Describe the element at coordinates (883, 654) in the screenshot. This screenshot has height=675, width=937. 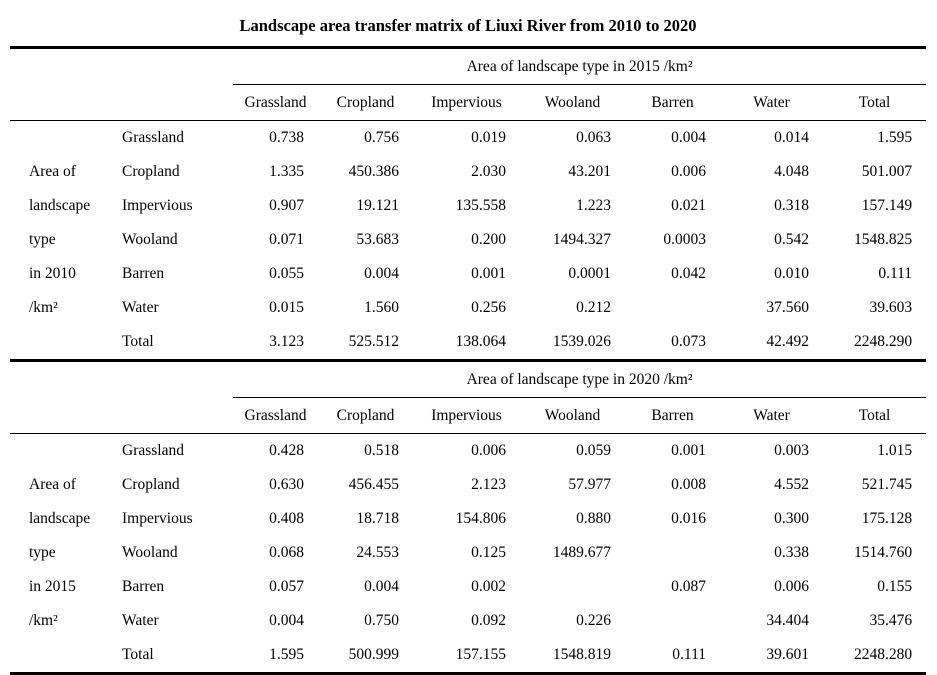
I see `cell-value: 2248.280` at that location.